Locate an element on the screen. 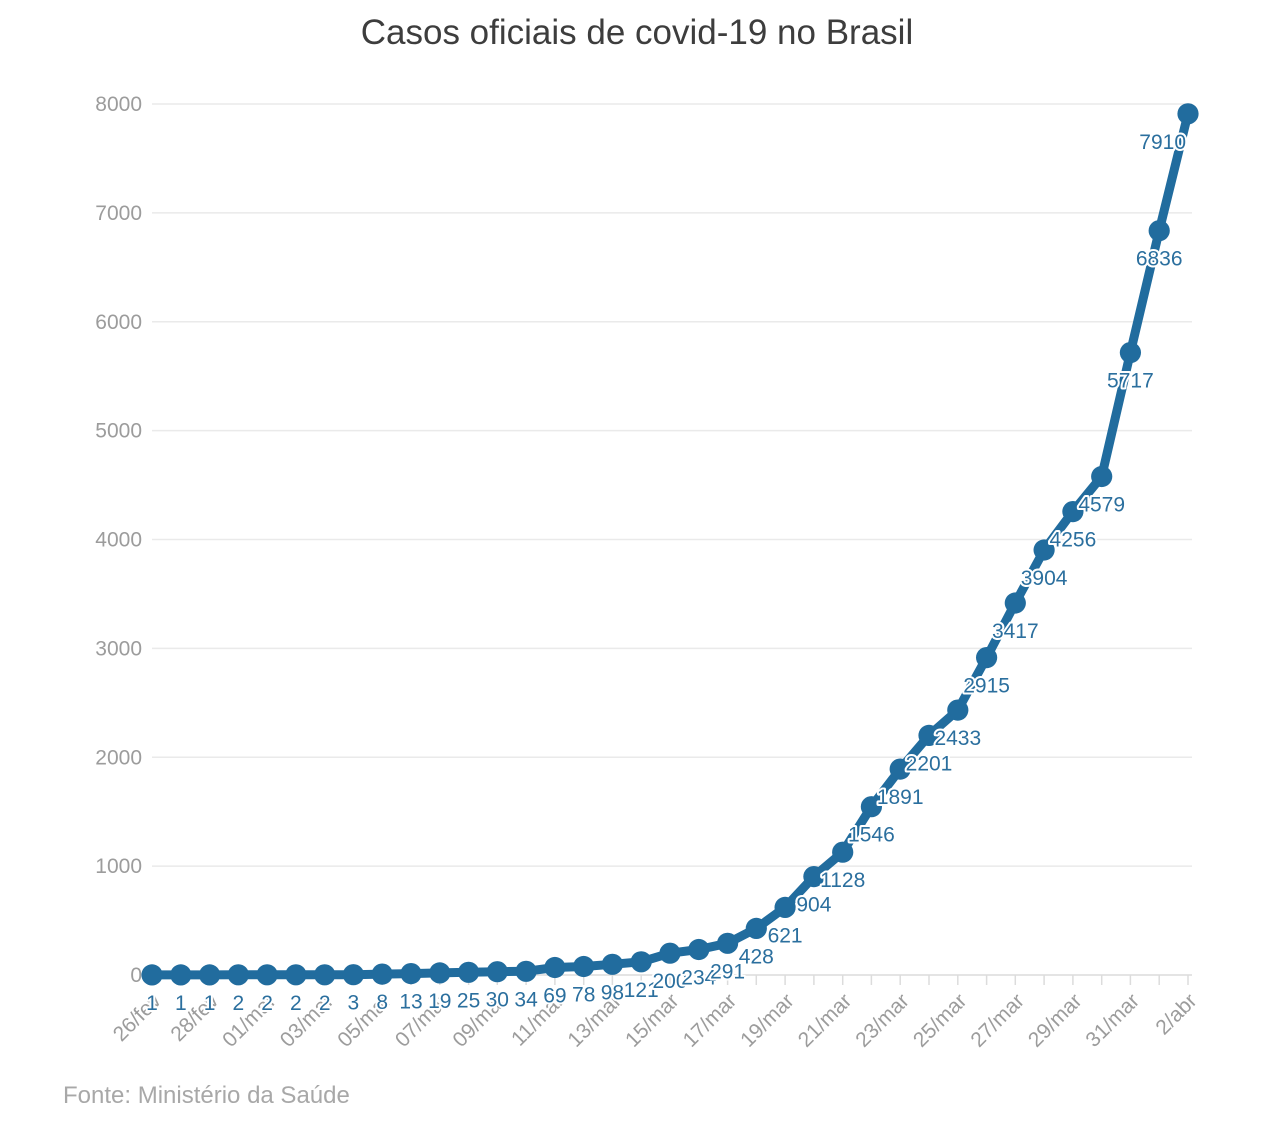  data-point-label: 5717 is located at coordinates (1130, 381).